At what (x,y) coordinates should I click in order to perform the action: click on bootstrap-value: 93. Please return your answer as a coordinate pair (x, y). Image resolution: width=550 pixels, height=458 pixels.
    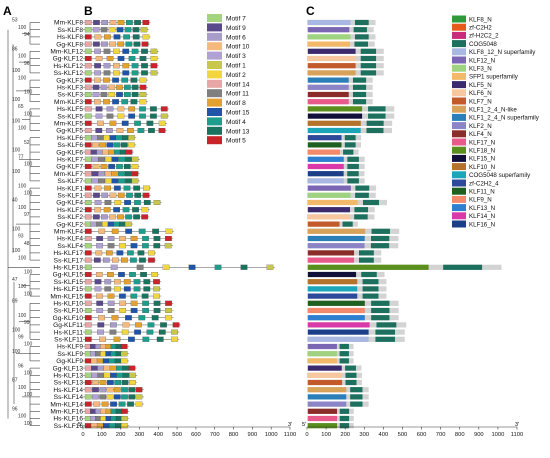
    Looking at the image, I should click on (21, 237).